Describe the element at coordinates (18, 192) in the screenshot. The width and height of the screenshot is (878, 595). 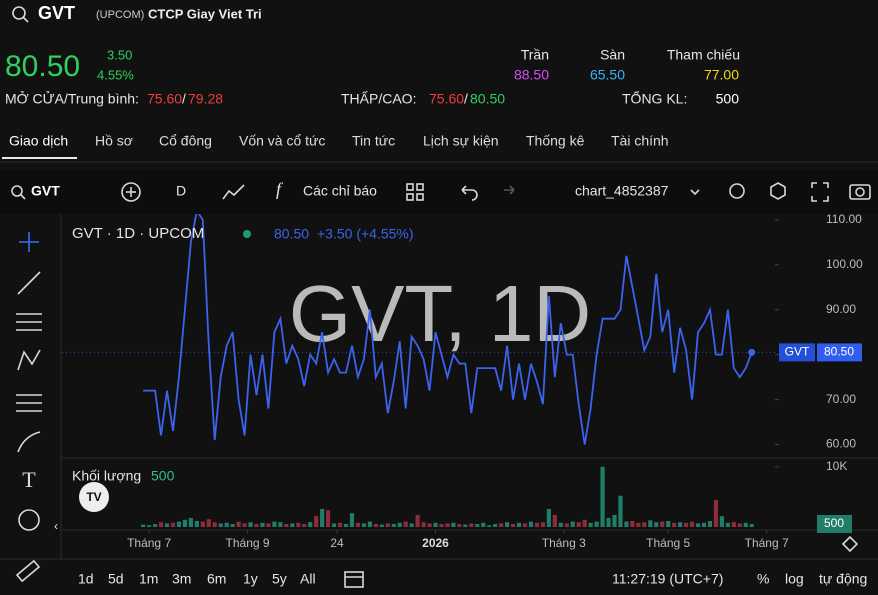
I see `symbol-search` at that location.